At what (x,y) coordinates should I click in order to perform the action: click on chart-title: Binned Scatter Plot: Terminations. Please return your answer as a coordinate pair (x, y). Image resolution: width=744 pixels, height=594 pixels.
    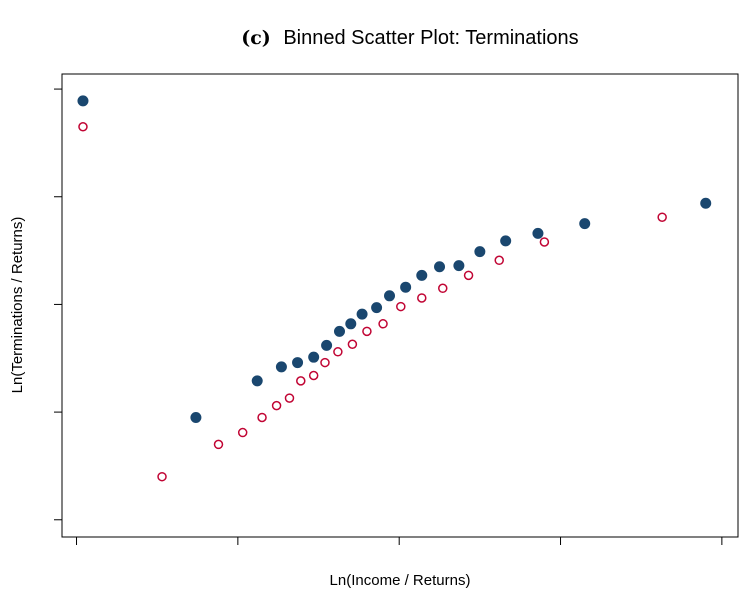
    Looking at the image, I should click on (430, 38).